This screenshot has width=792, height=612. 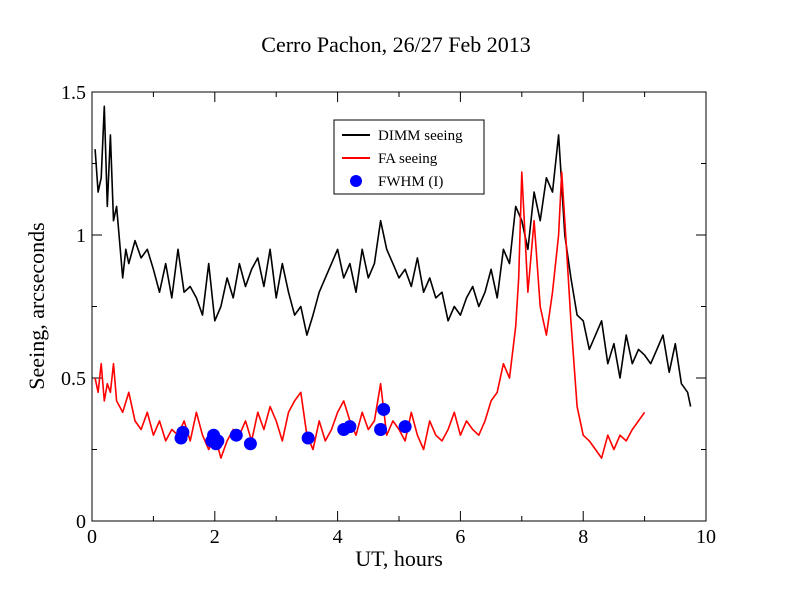 I want to click on x-tick-label: 8, so click(x=583, y=537).